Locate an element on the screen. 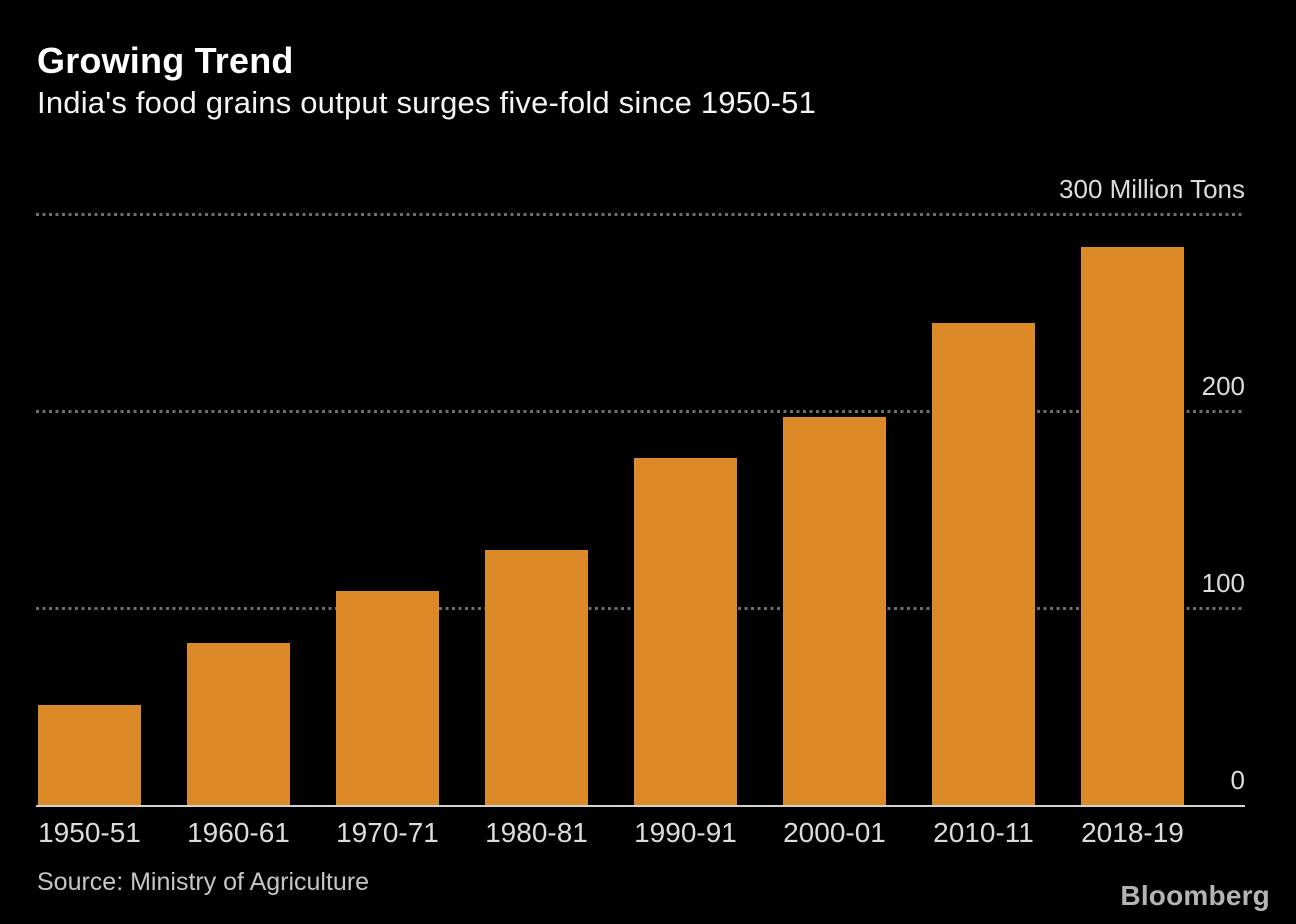 The height and width of the screenshot is (924, 1296). x-tick-label-2018-19: 2018-19 is located at coordinates (1132, 832).